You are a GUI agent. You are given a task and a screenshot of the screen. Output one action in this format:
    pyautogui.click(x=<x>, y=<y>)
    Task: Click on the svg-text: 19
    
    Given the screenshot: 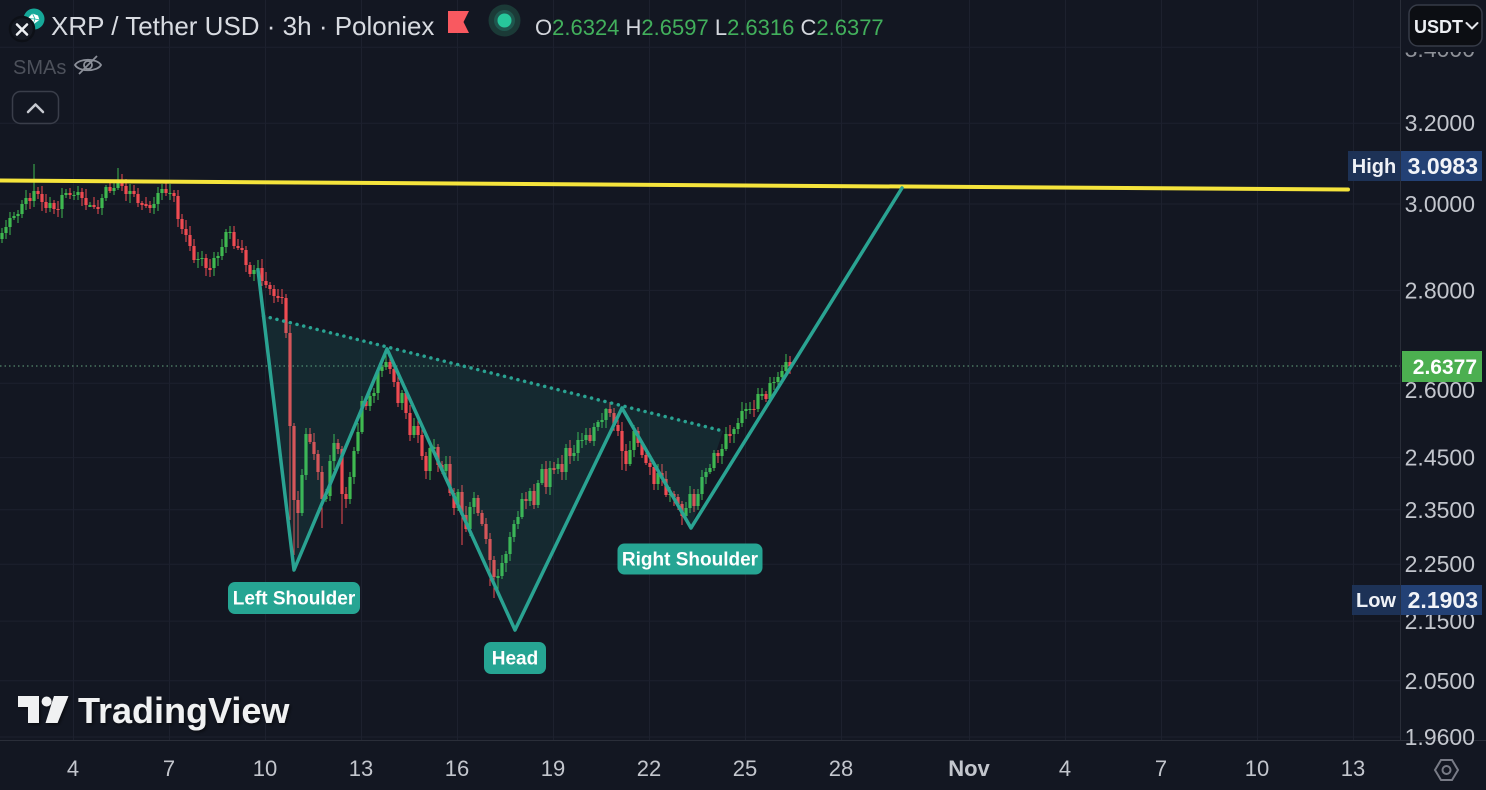 What is the action you would take?
    pyautogui.click(x=553, y=768)
    